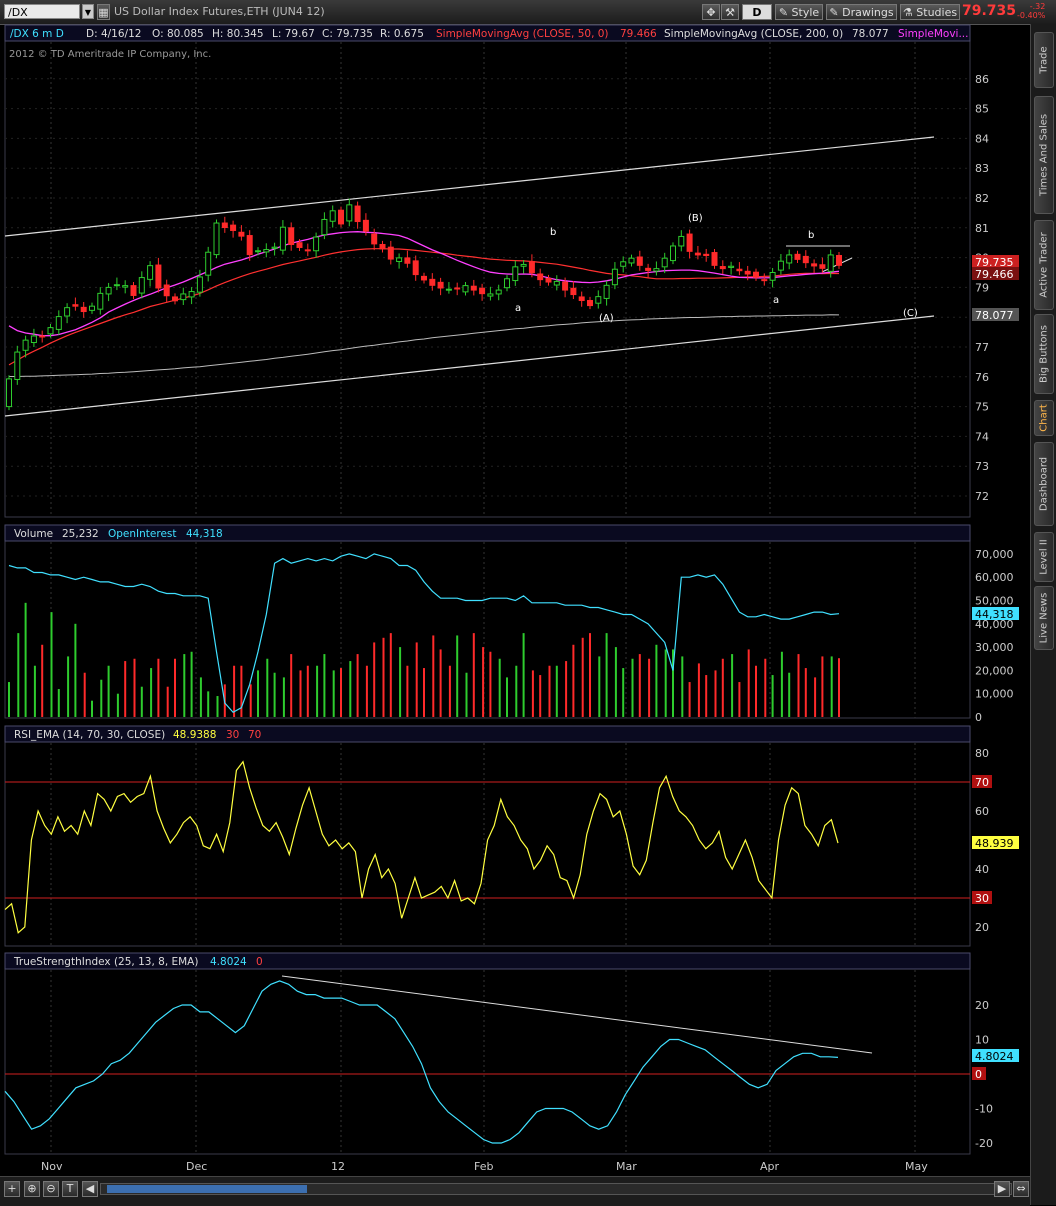 The width and height of the screenshot is (1056, 1206). I want to click on tsi-value-label: 4.8024, so click(994, 1056).